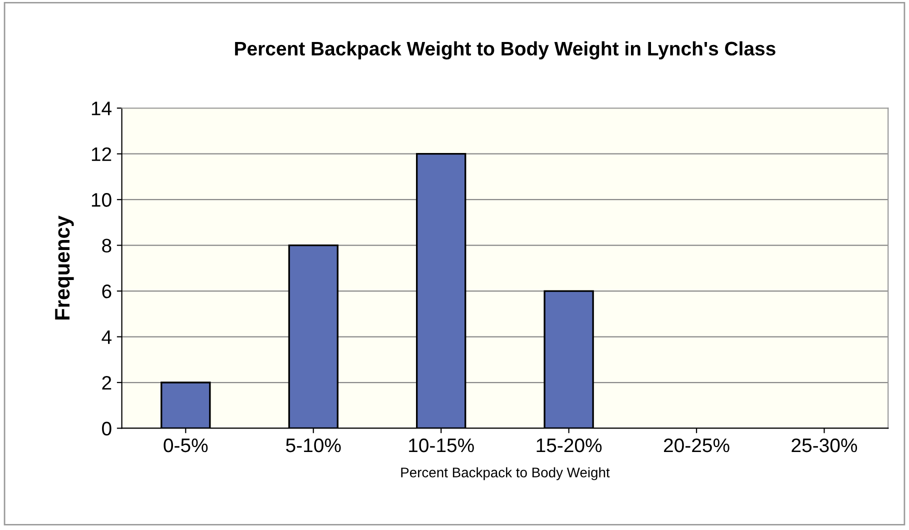  Describe the element at coordinates (505, 50) in the screenshot. I see `chart-title: Percent Backpack Weight to Body Weight in Lynch's Class` at that location.